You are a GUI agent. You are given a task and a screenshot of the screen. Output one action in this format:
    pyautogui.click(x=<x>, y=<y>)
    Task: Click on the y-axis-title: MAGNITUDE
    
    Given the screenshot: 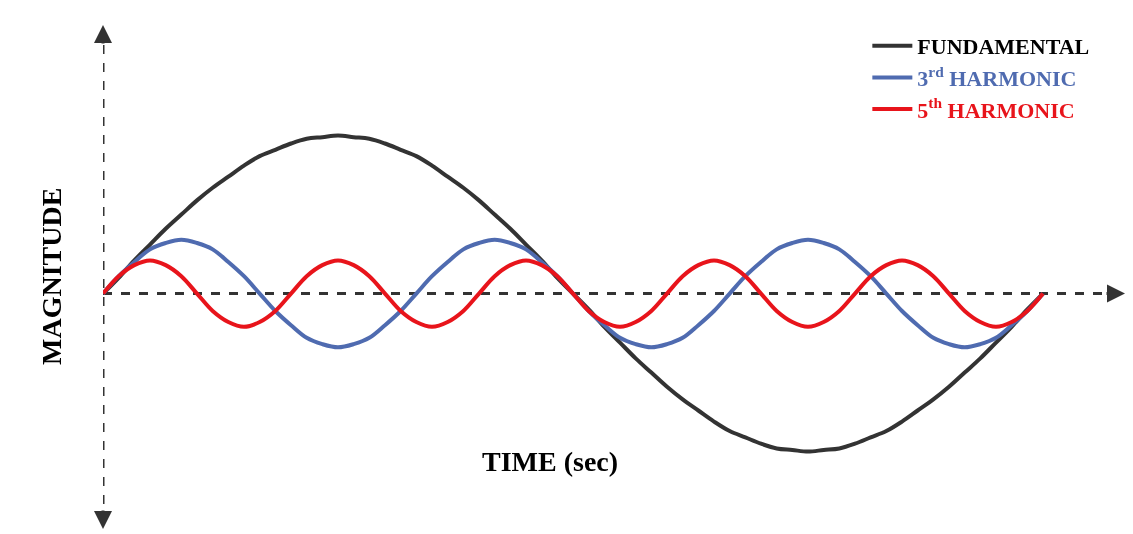 What is the action you would take?
    pyautogui.click(x=51, y=276)
    